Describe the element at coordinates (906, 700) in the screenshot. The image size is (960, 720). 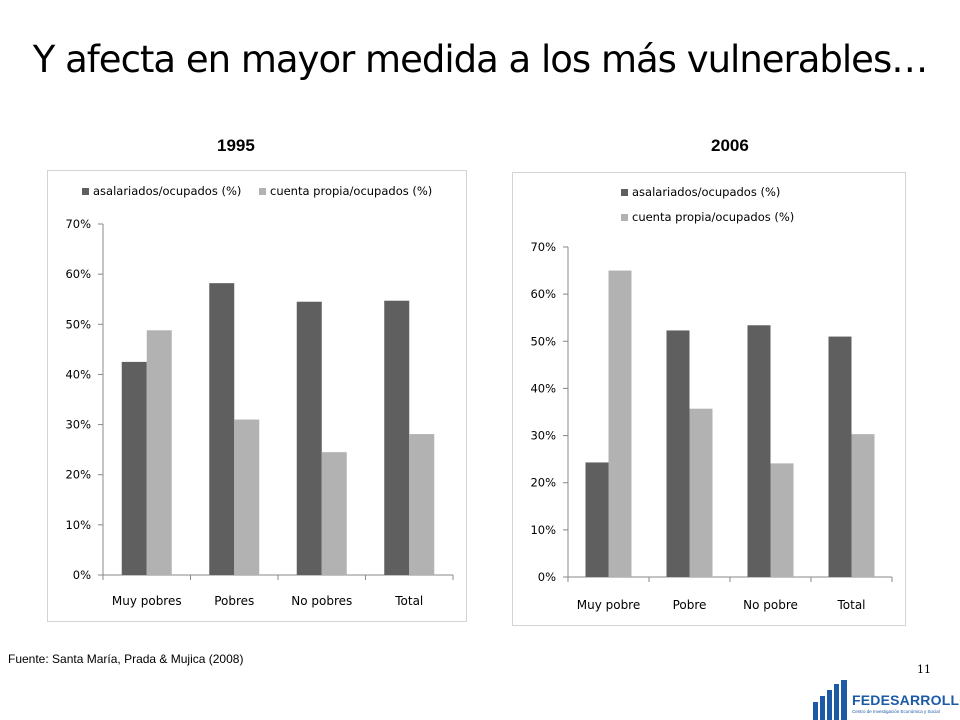
I see `logo-text: FEDESARROLLO` at that location.